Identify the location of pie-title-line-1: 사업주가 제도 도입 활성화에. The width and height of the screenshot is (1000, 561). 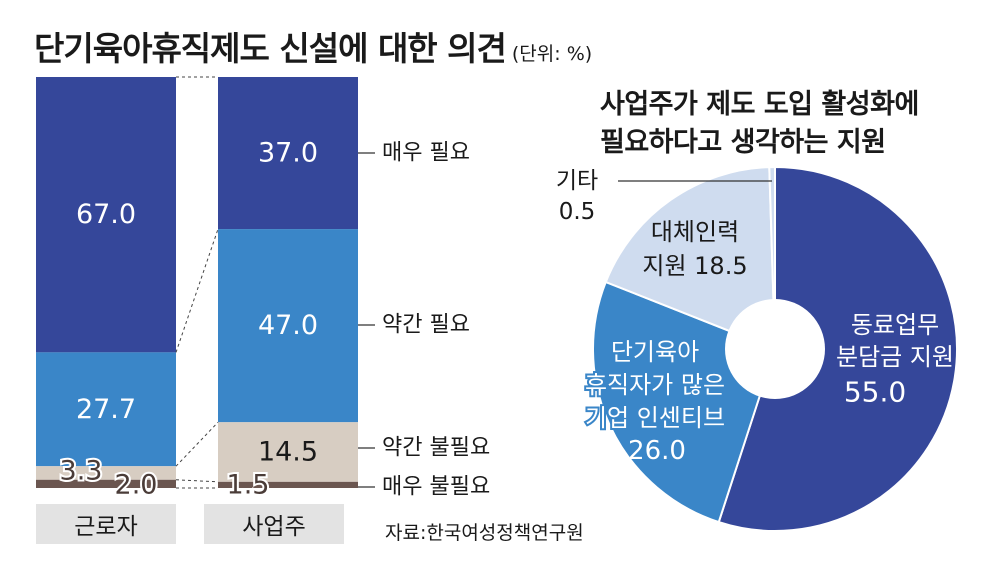
(759, 104).